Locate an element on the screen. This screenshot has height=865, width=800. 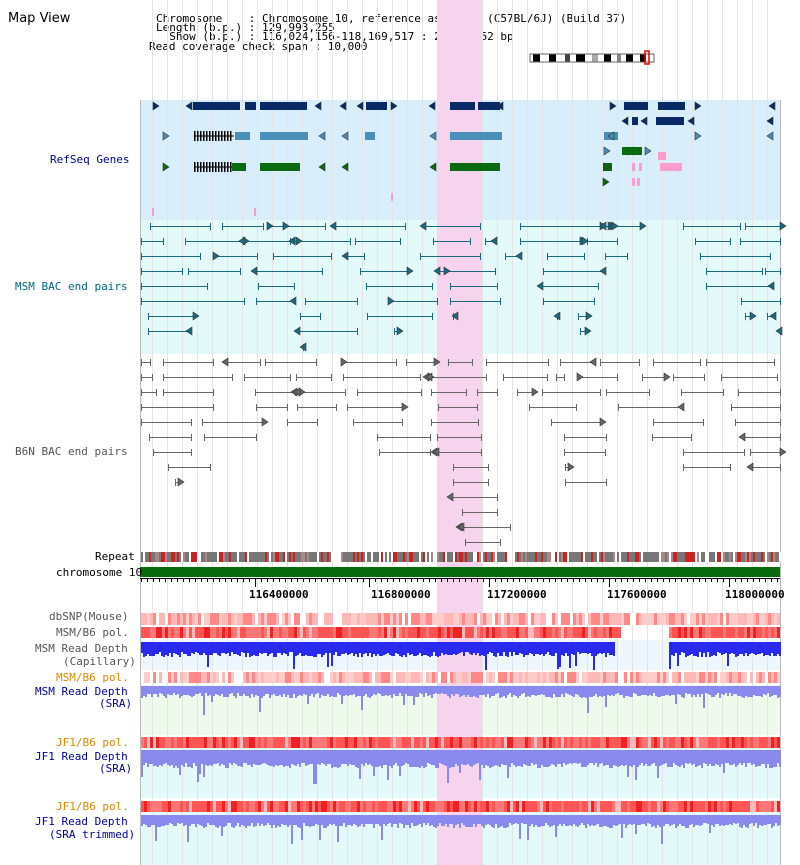
bac-end-arrow is located at coordinates (265, 422).